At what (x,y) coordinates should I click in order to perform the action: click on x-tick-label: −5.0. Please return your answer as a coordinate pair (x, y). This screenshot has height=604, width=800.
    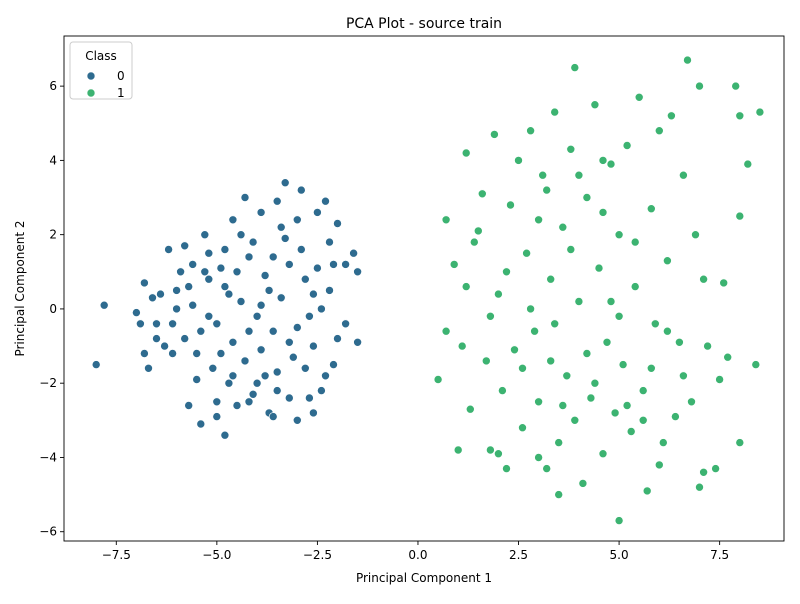
    Looking at the image, I should click on (216, 555).